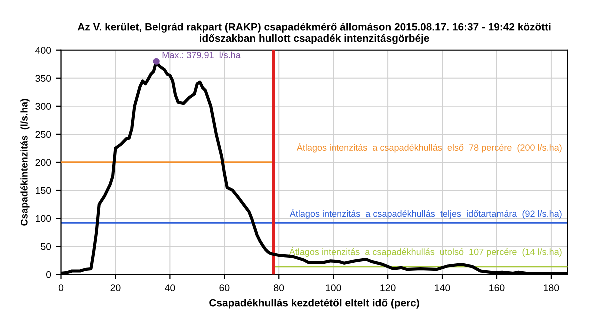 This screenshot has width=589, height=325. Describe the element at coordinates (334, 288) in the screenshot. I see `x-tick-label: 100` at that location.